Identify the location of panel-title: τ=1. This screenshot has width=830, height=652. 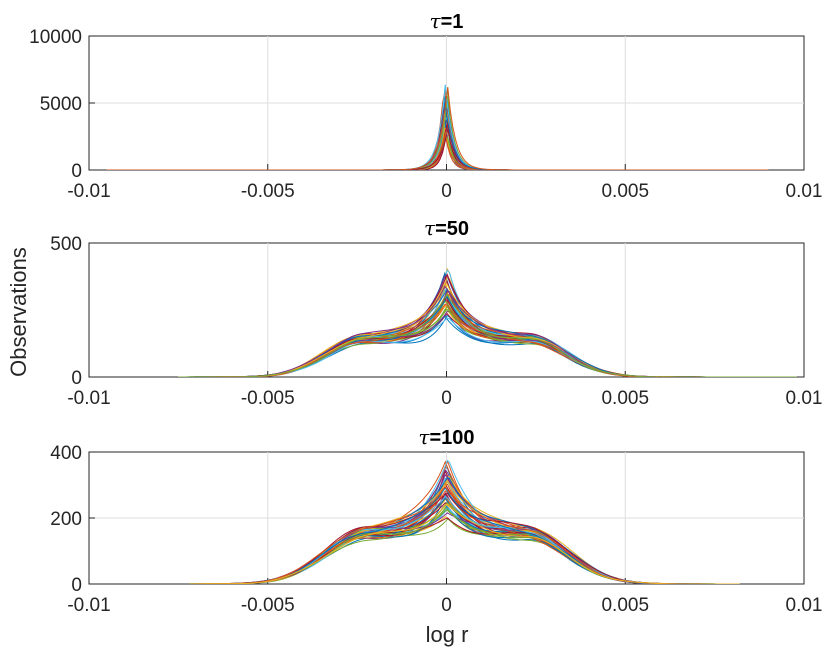
(447, 21).